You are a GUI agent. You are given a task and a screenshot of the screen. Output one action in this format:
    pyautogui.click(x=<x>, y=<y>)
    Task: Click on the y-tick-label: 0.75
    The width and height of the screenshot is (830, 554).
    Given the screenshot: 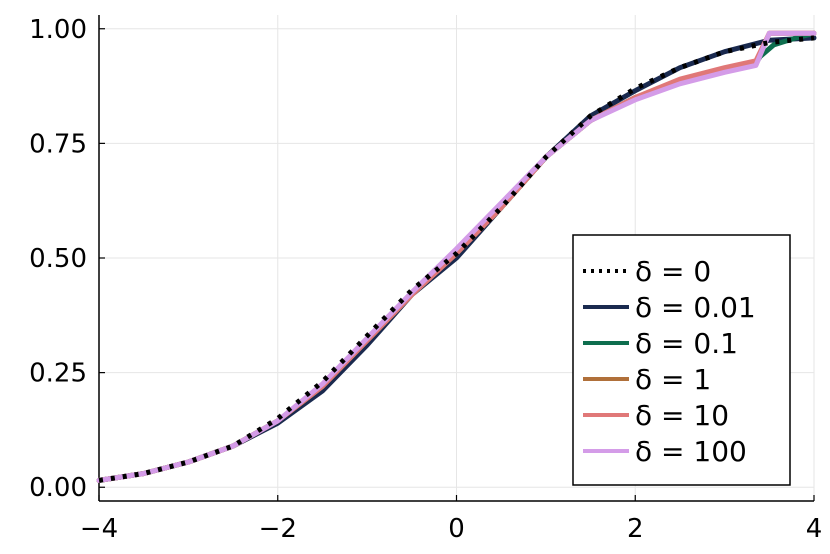 What is the action you would take?
    pyautogui.click(x=58, y=144)
    